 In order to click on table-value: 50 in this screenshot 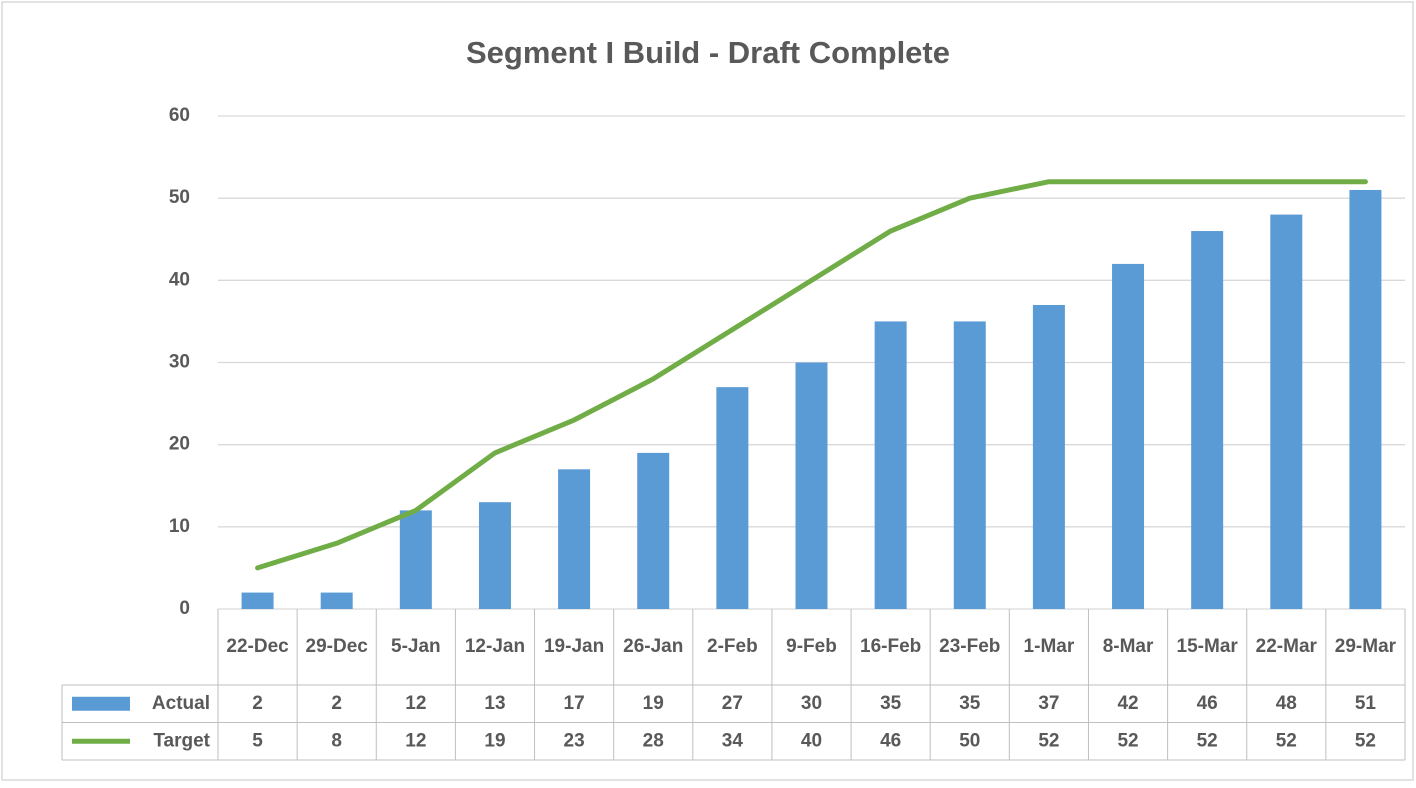, I will do `click(969, 740)`.